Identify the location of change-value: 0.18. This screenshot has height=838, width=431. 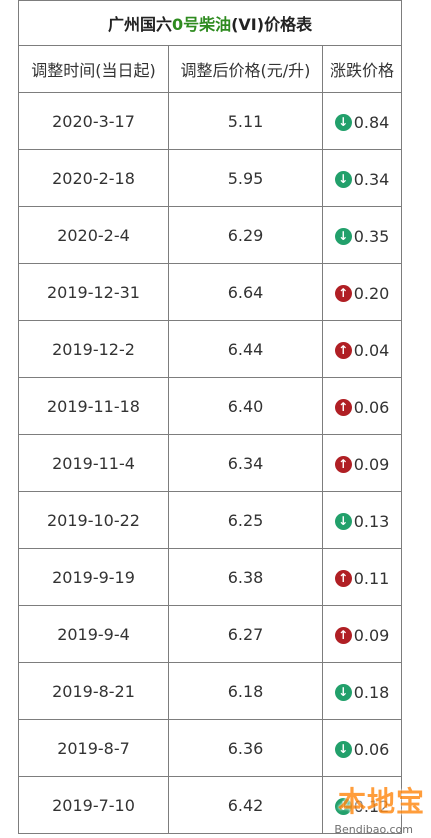
(371, 692).